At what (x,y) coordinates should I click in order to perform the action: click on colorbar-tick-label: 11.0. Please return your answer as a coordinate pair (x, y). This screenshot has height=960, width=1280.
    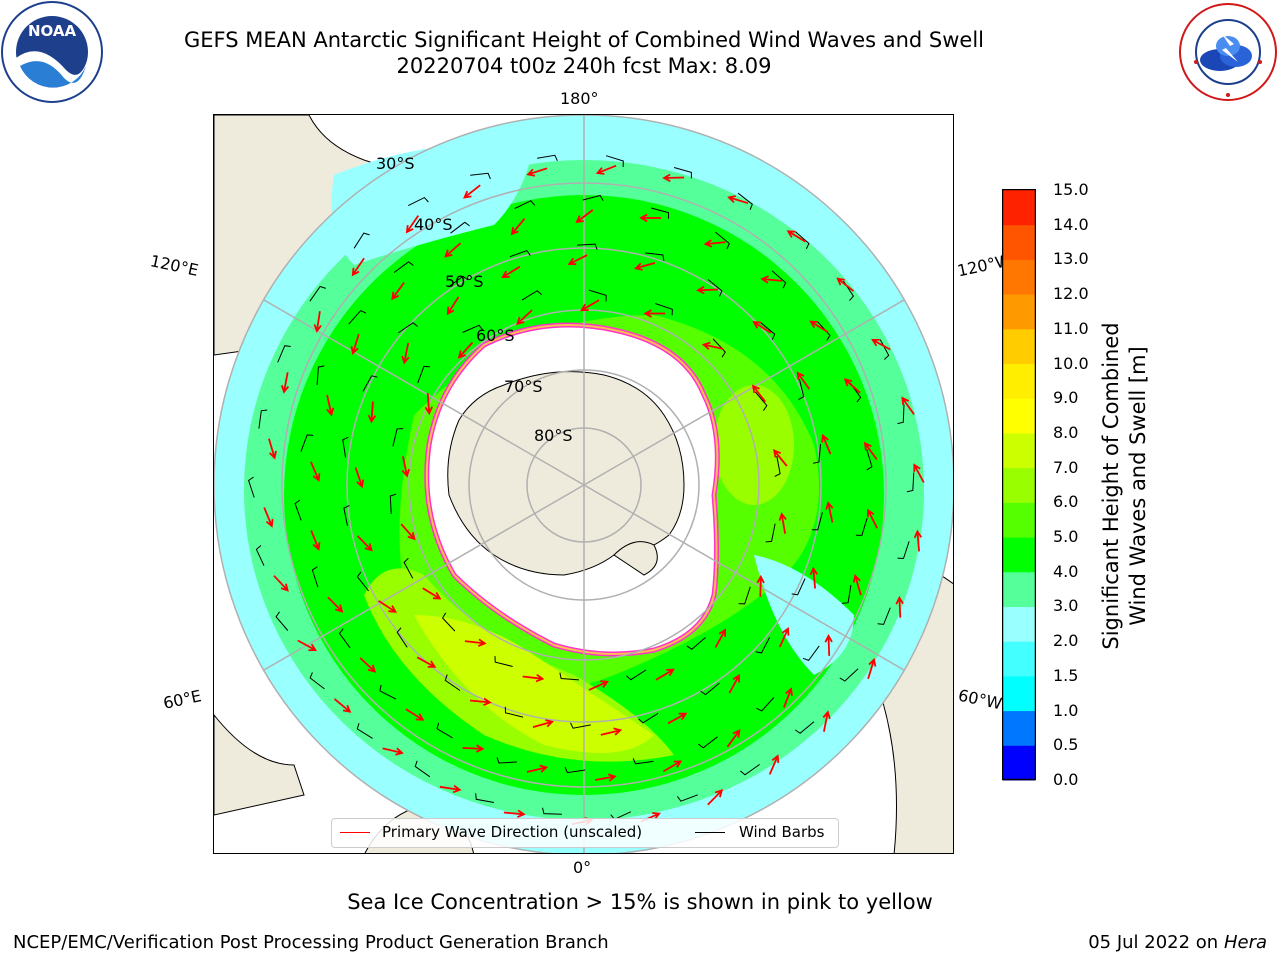
    Looking at the image, I should click on (1071, 328).